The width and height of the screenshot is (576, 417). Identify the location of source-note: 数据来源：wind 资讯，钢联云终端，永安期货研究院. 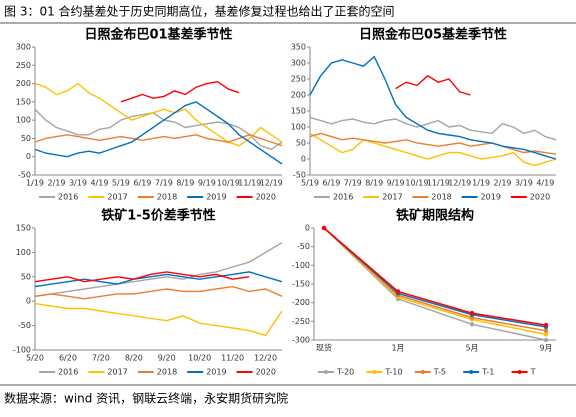
(146, 398).